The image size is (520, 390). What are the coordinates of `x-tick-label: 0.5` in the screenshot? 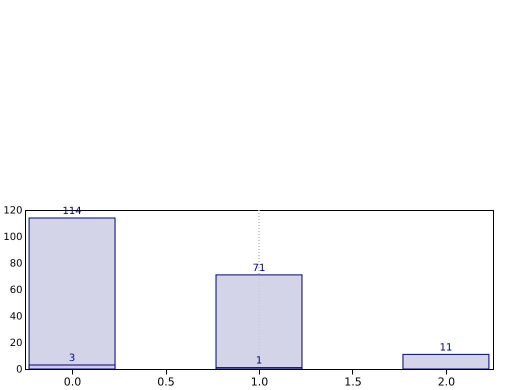 It's located at (166, 382).